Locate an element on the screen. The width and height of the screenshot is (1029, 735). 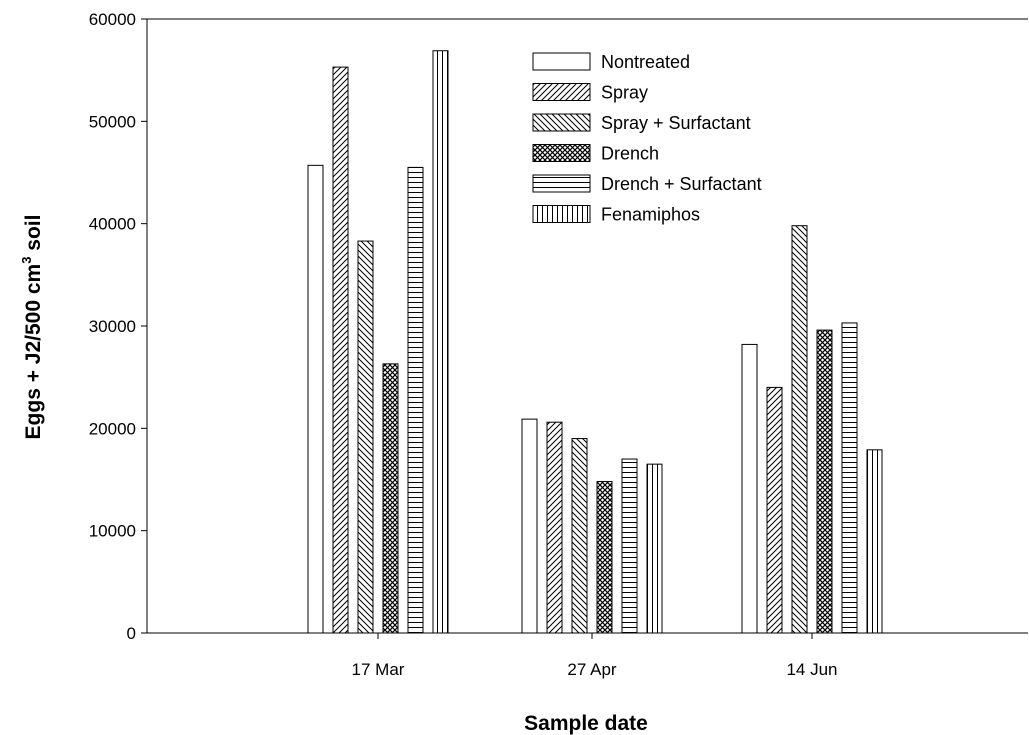
bar-drench-surfactant-17-mar is located at coordinates (415, 400).